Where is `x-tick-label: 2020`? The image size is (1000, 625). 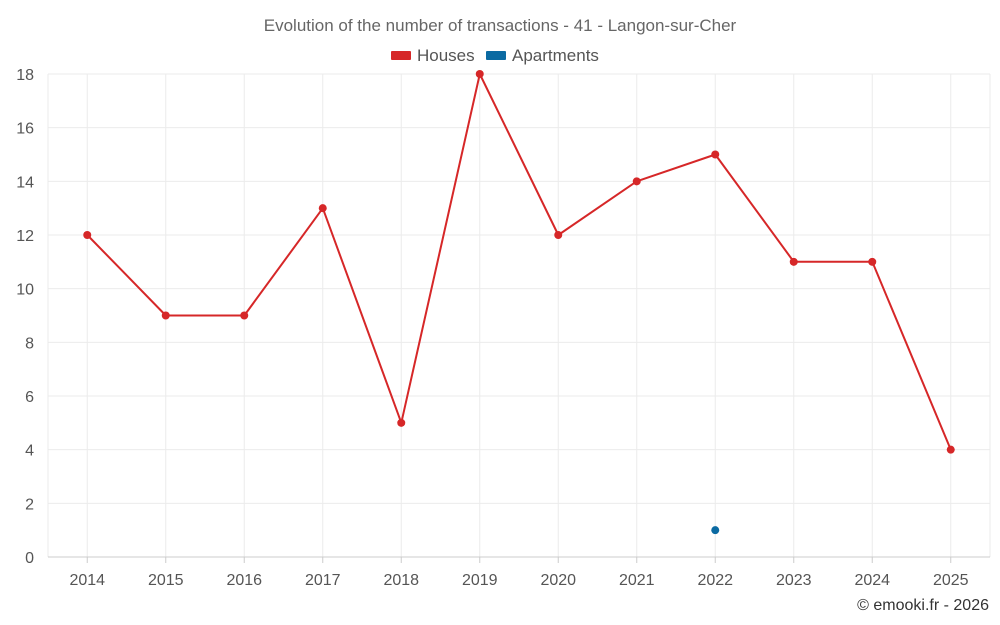
x-tick-label: 2020 is located at coordinates (558, 580).